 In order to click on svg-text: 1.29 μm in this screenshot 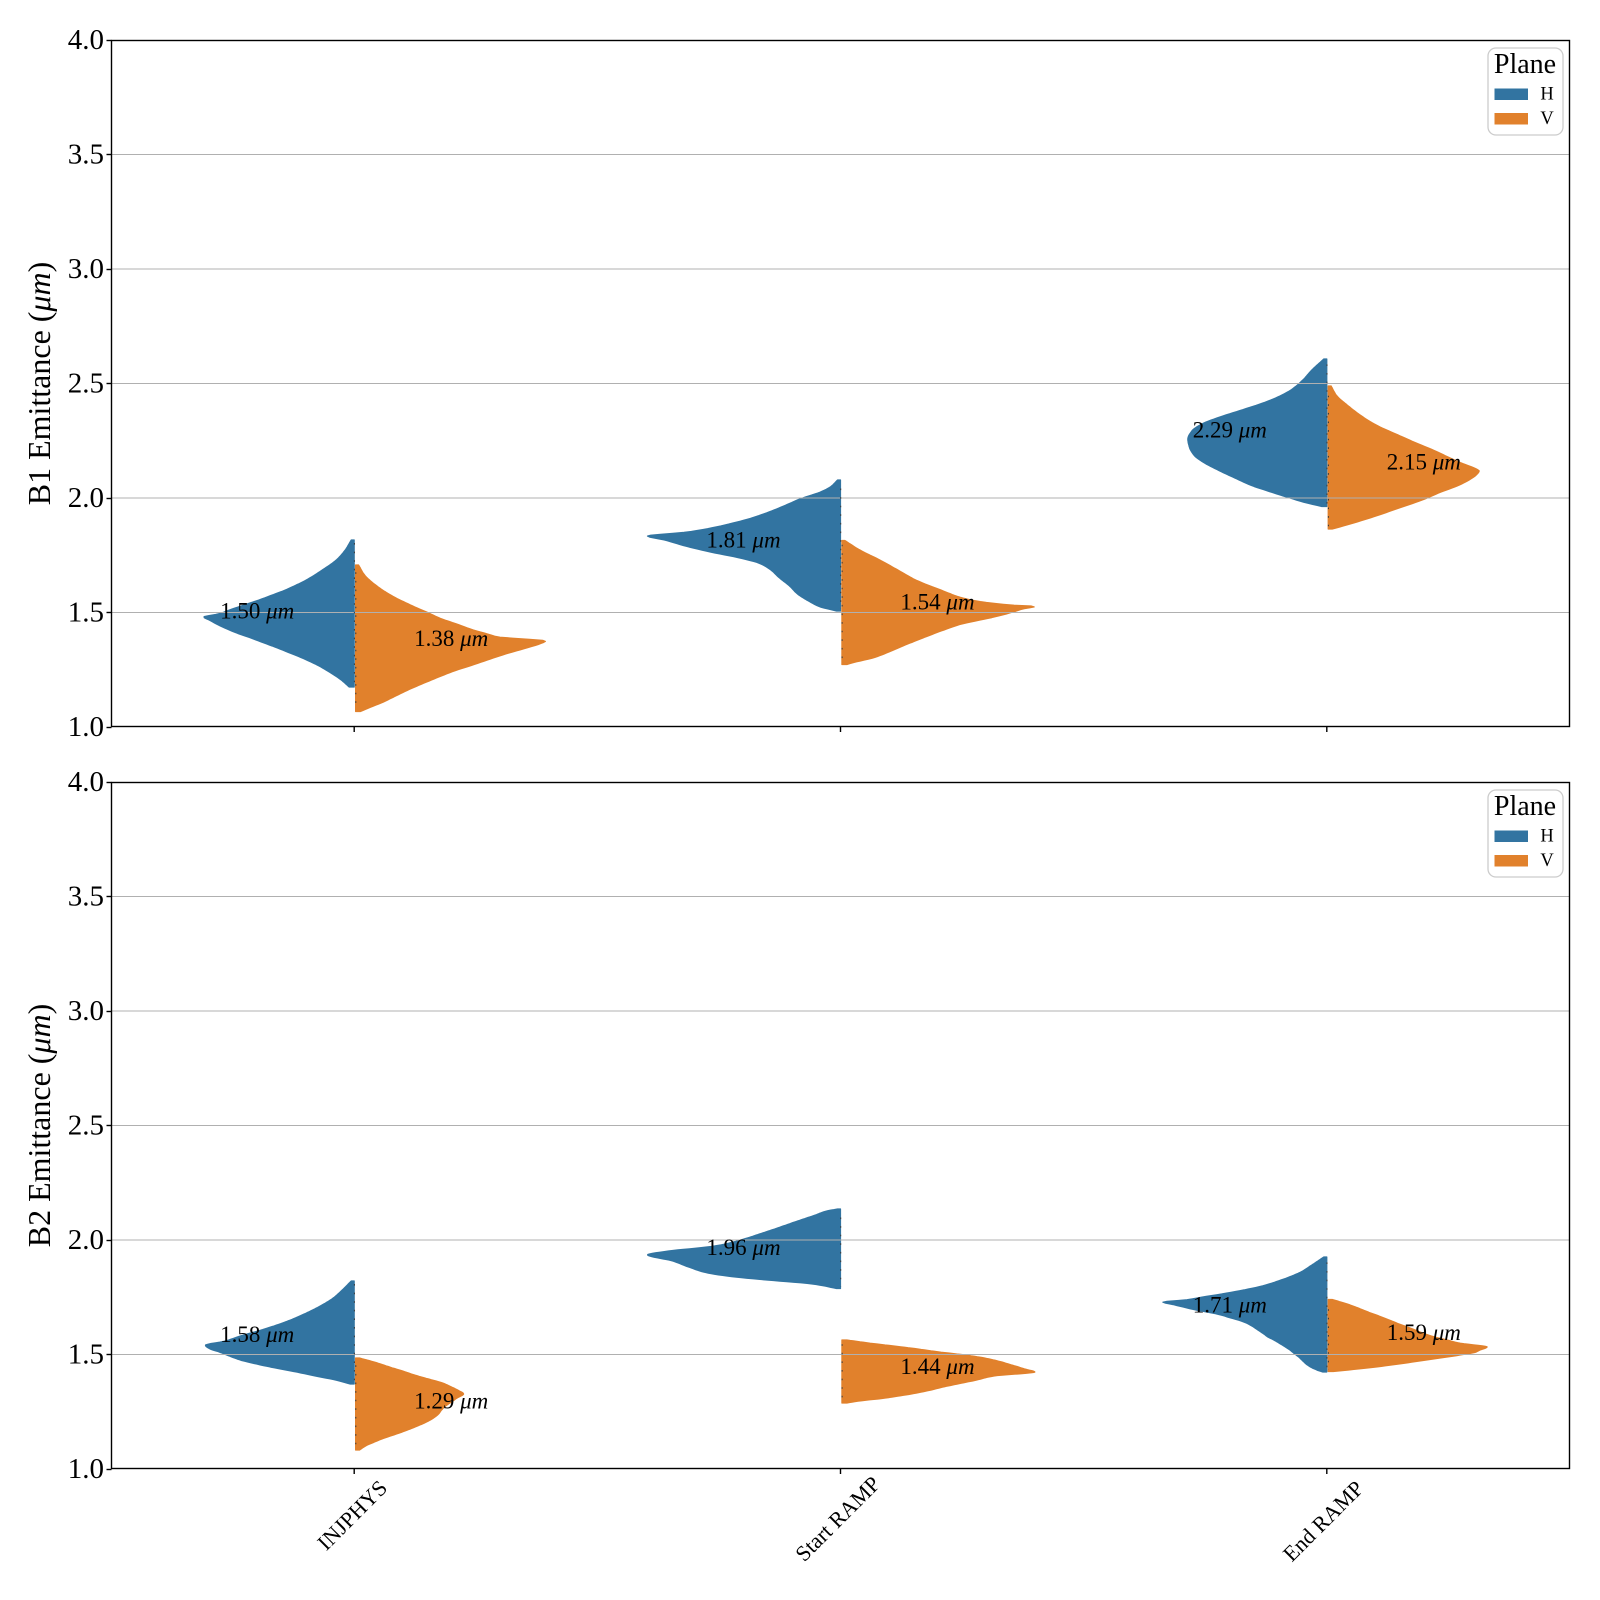, I will do `click(451, 1401)`.